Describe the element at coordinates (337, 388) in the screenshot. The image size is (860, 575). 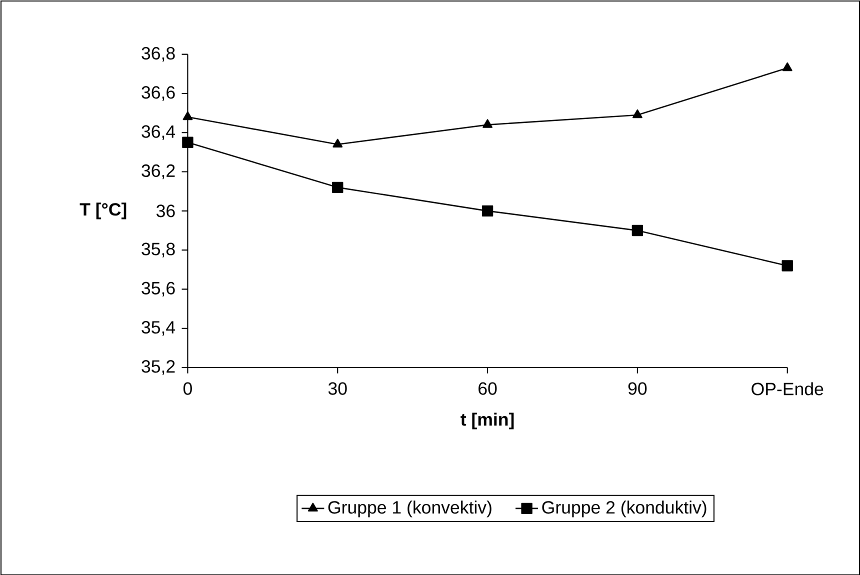
I see `x-tick-label: 30` at that location.